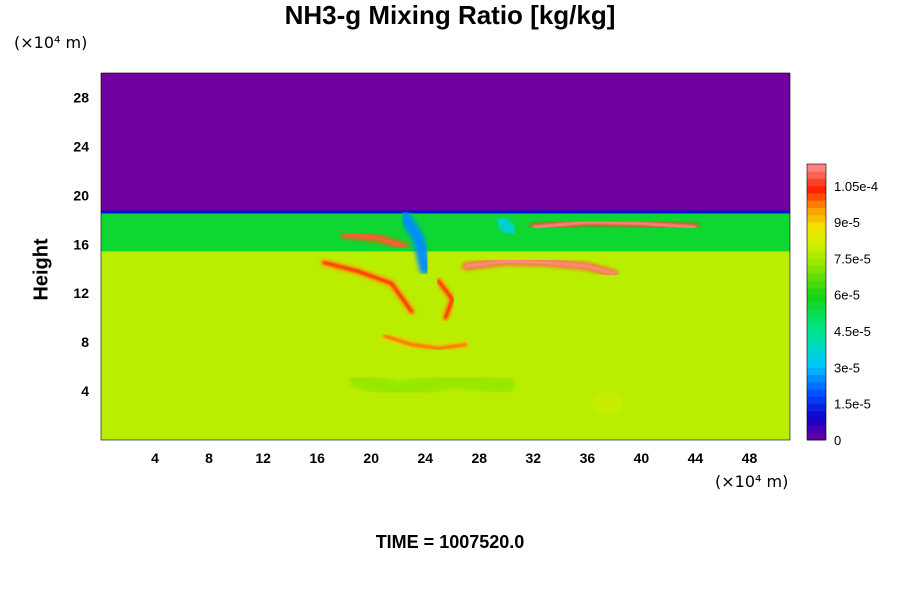 This screenshot has width=900, height=600. What do you see at coordinates (209, 458) in the screenshot?
I see `x-tick-label: 8` at bounding box center [209, 458].